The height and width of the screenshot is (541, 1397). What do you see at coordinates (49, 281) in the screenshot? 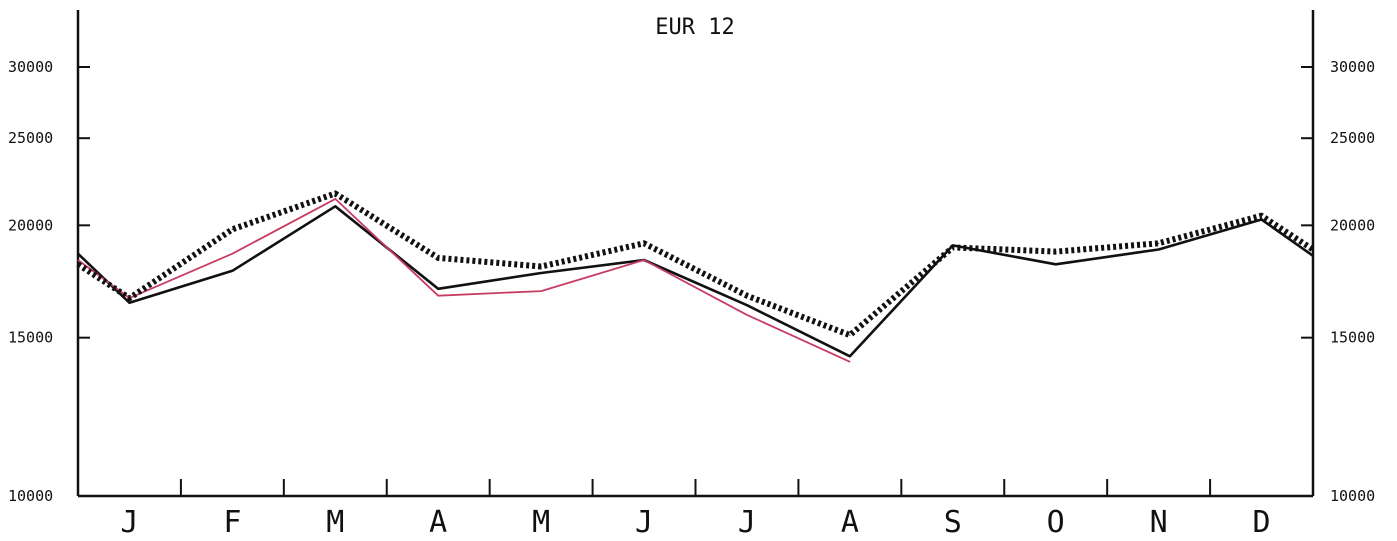
I see `y-axis-left: 10000 15000 20000 25000 30000` at bounding box center [49, 281].